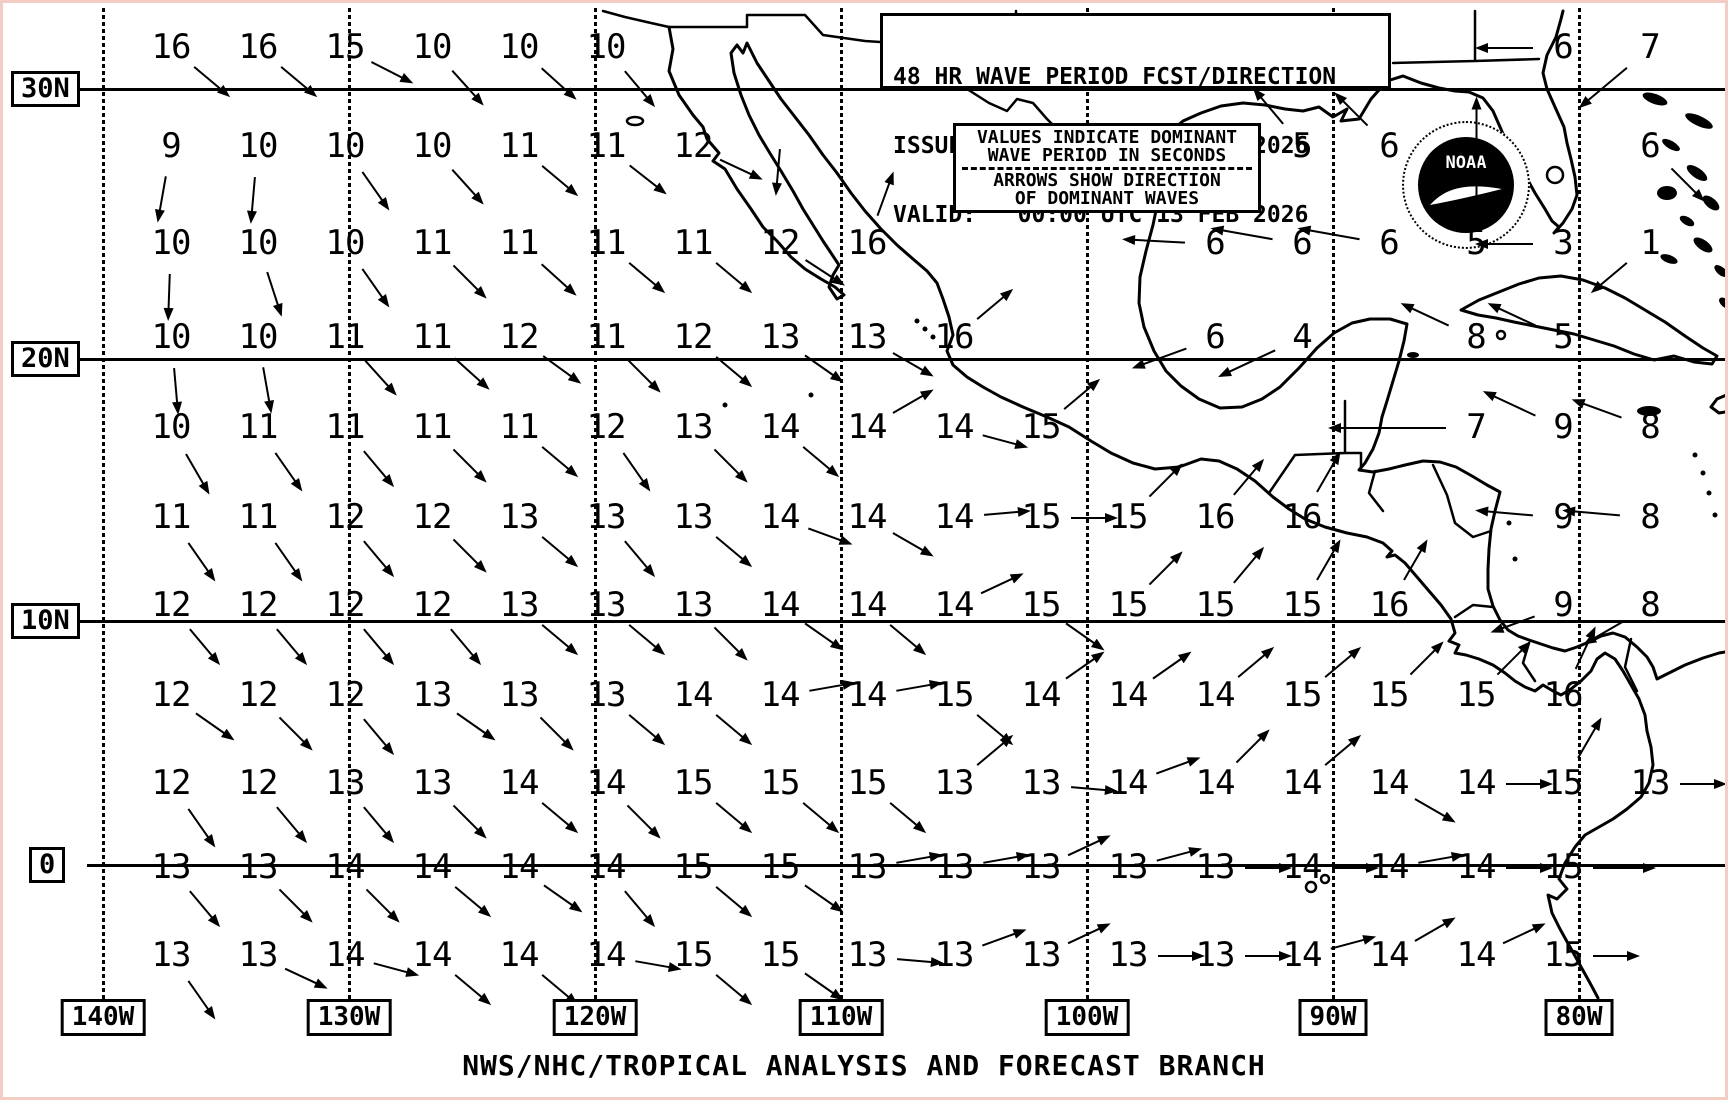  What do you see at coordinates (1107, 137) in the screenshot?
I see `legend-line: VALUES INDICATE DOMINANT` at bounding box center [1107, 137].